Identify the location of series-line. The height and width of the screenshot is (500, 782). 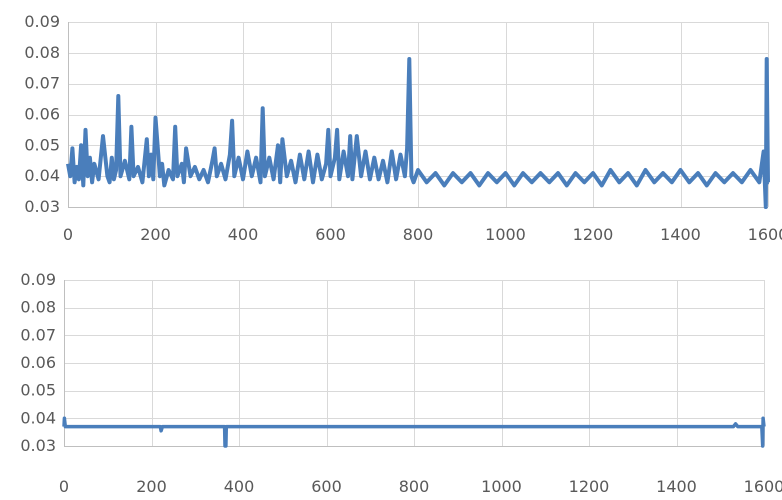
(414, 432).